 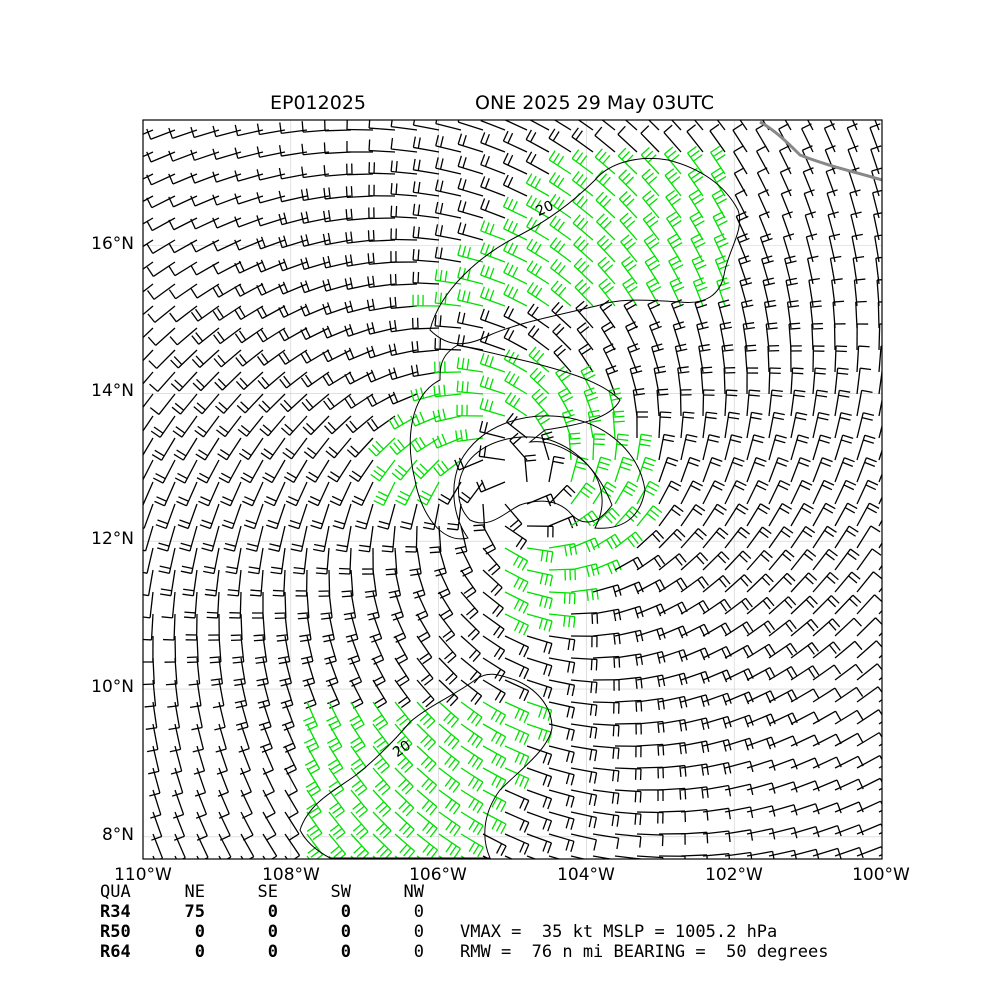 What do you see at coordinates (318, 103) in the screenshot?
I see `storm-id-title: EP012025` at bounding box center [318, 103].